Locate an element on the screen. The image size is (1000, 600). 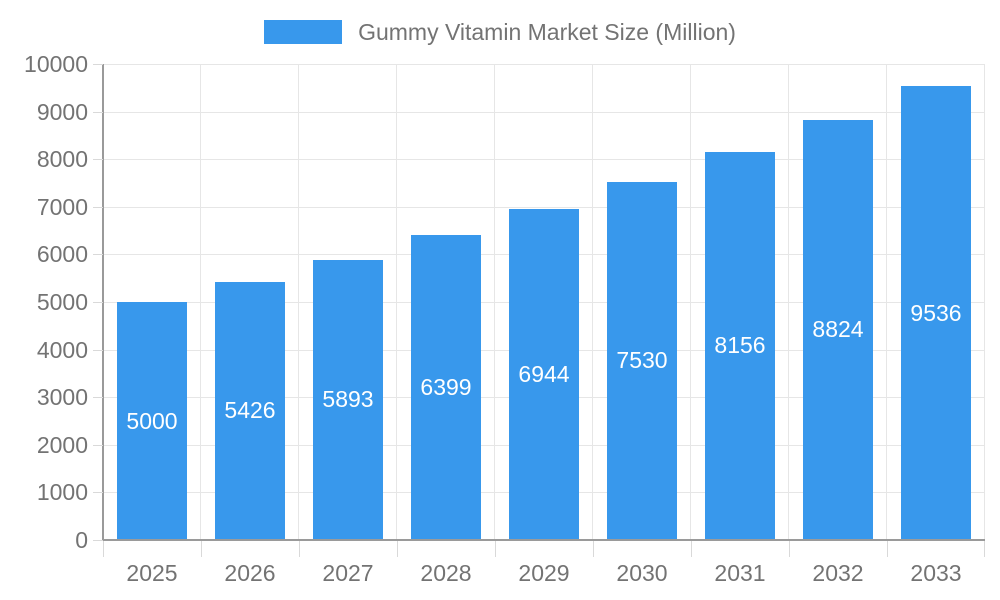
bar-value-label: 7530 is located at coordinates (642, 360).